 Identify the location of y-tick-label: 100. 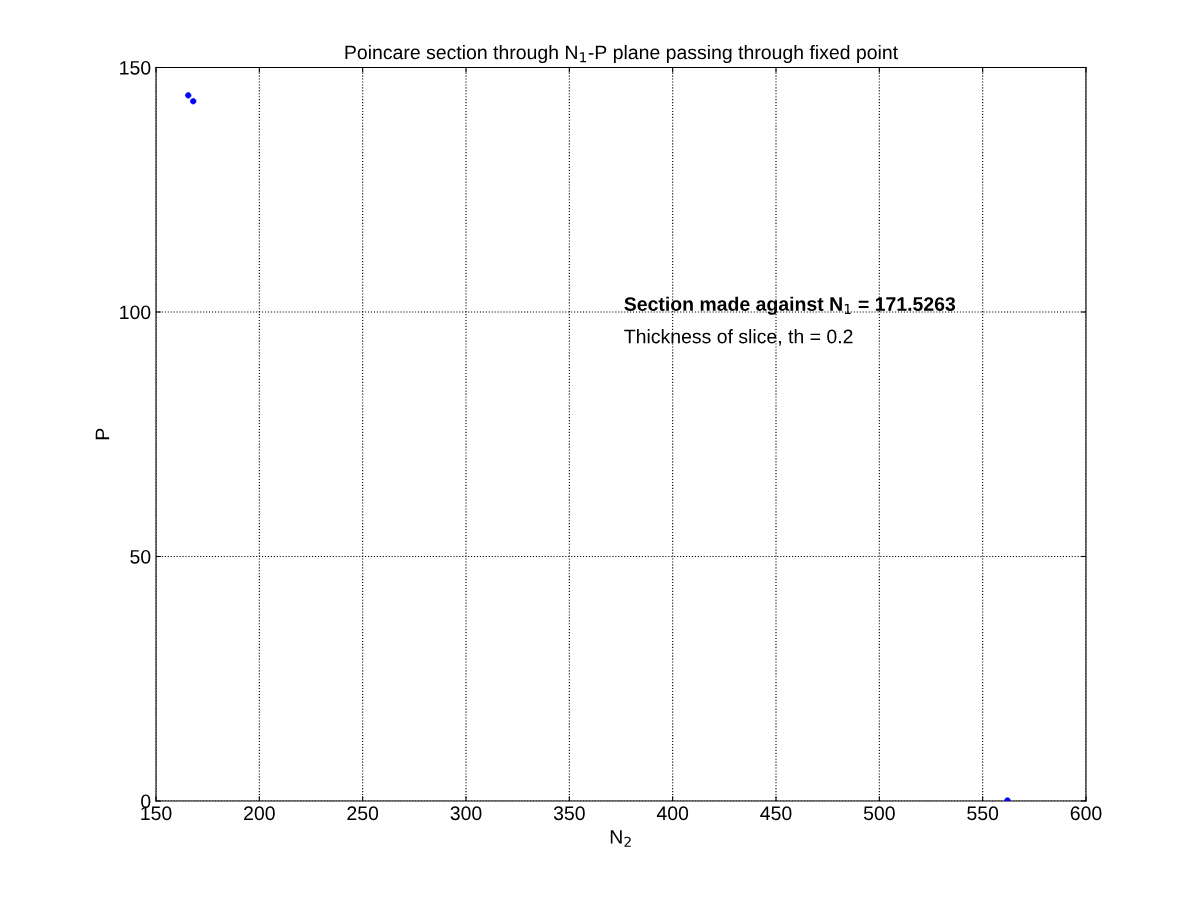
(135, 312).